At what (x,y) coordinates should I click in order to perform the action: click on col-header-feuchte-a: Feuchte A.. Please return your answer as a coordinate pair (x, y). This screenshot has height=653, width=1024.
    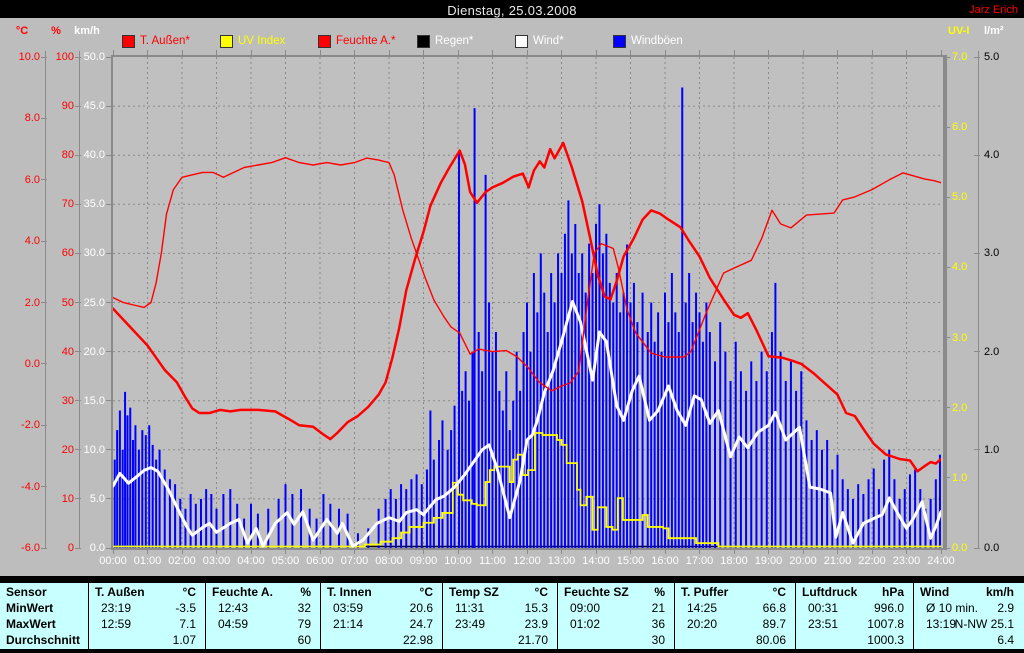
    Looking at the image, I should click on (242, 592).